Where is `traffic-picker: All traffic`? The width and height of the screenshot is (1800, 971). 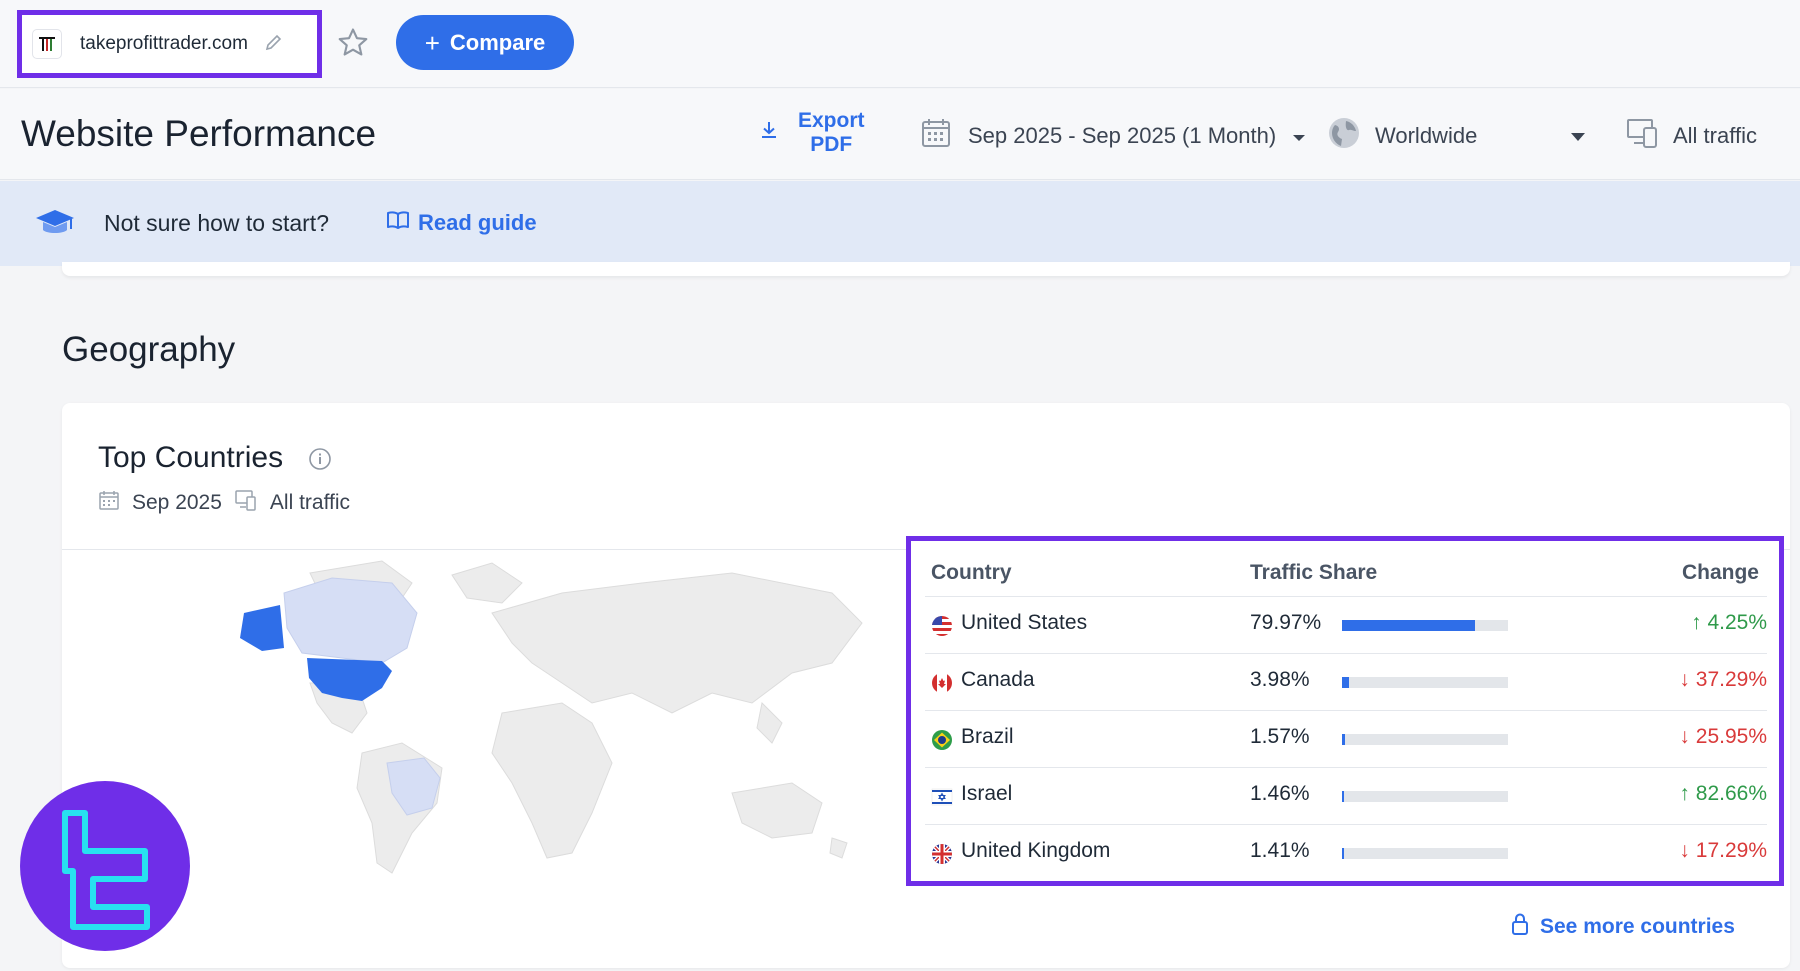
traffic-picker: All traffic is located at coordinates (1691, 136).